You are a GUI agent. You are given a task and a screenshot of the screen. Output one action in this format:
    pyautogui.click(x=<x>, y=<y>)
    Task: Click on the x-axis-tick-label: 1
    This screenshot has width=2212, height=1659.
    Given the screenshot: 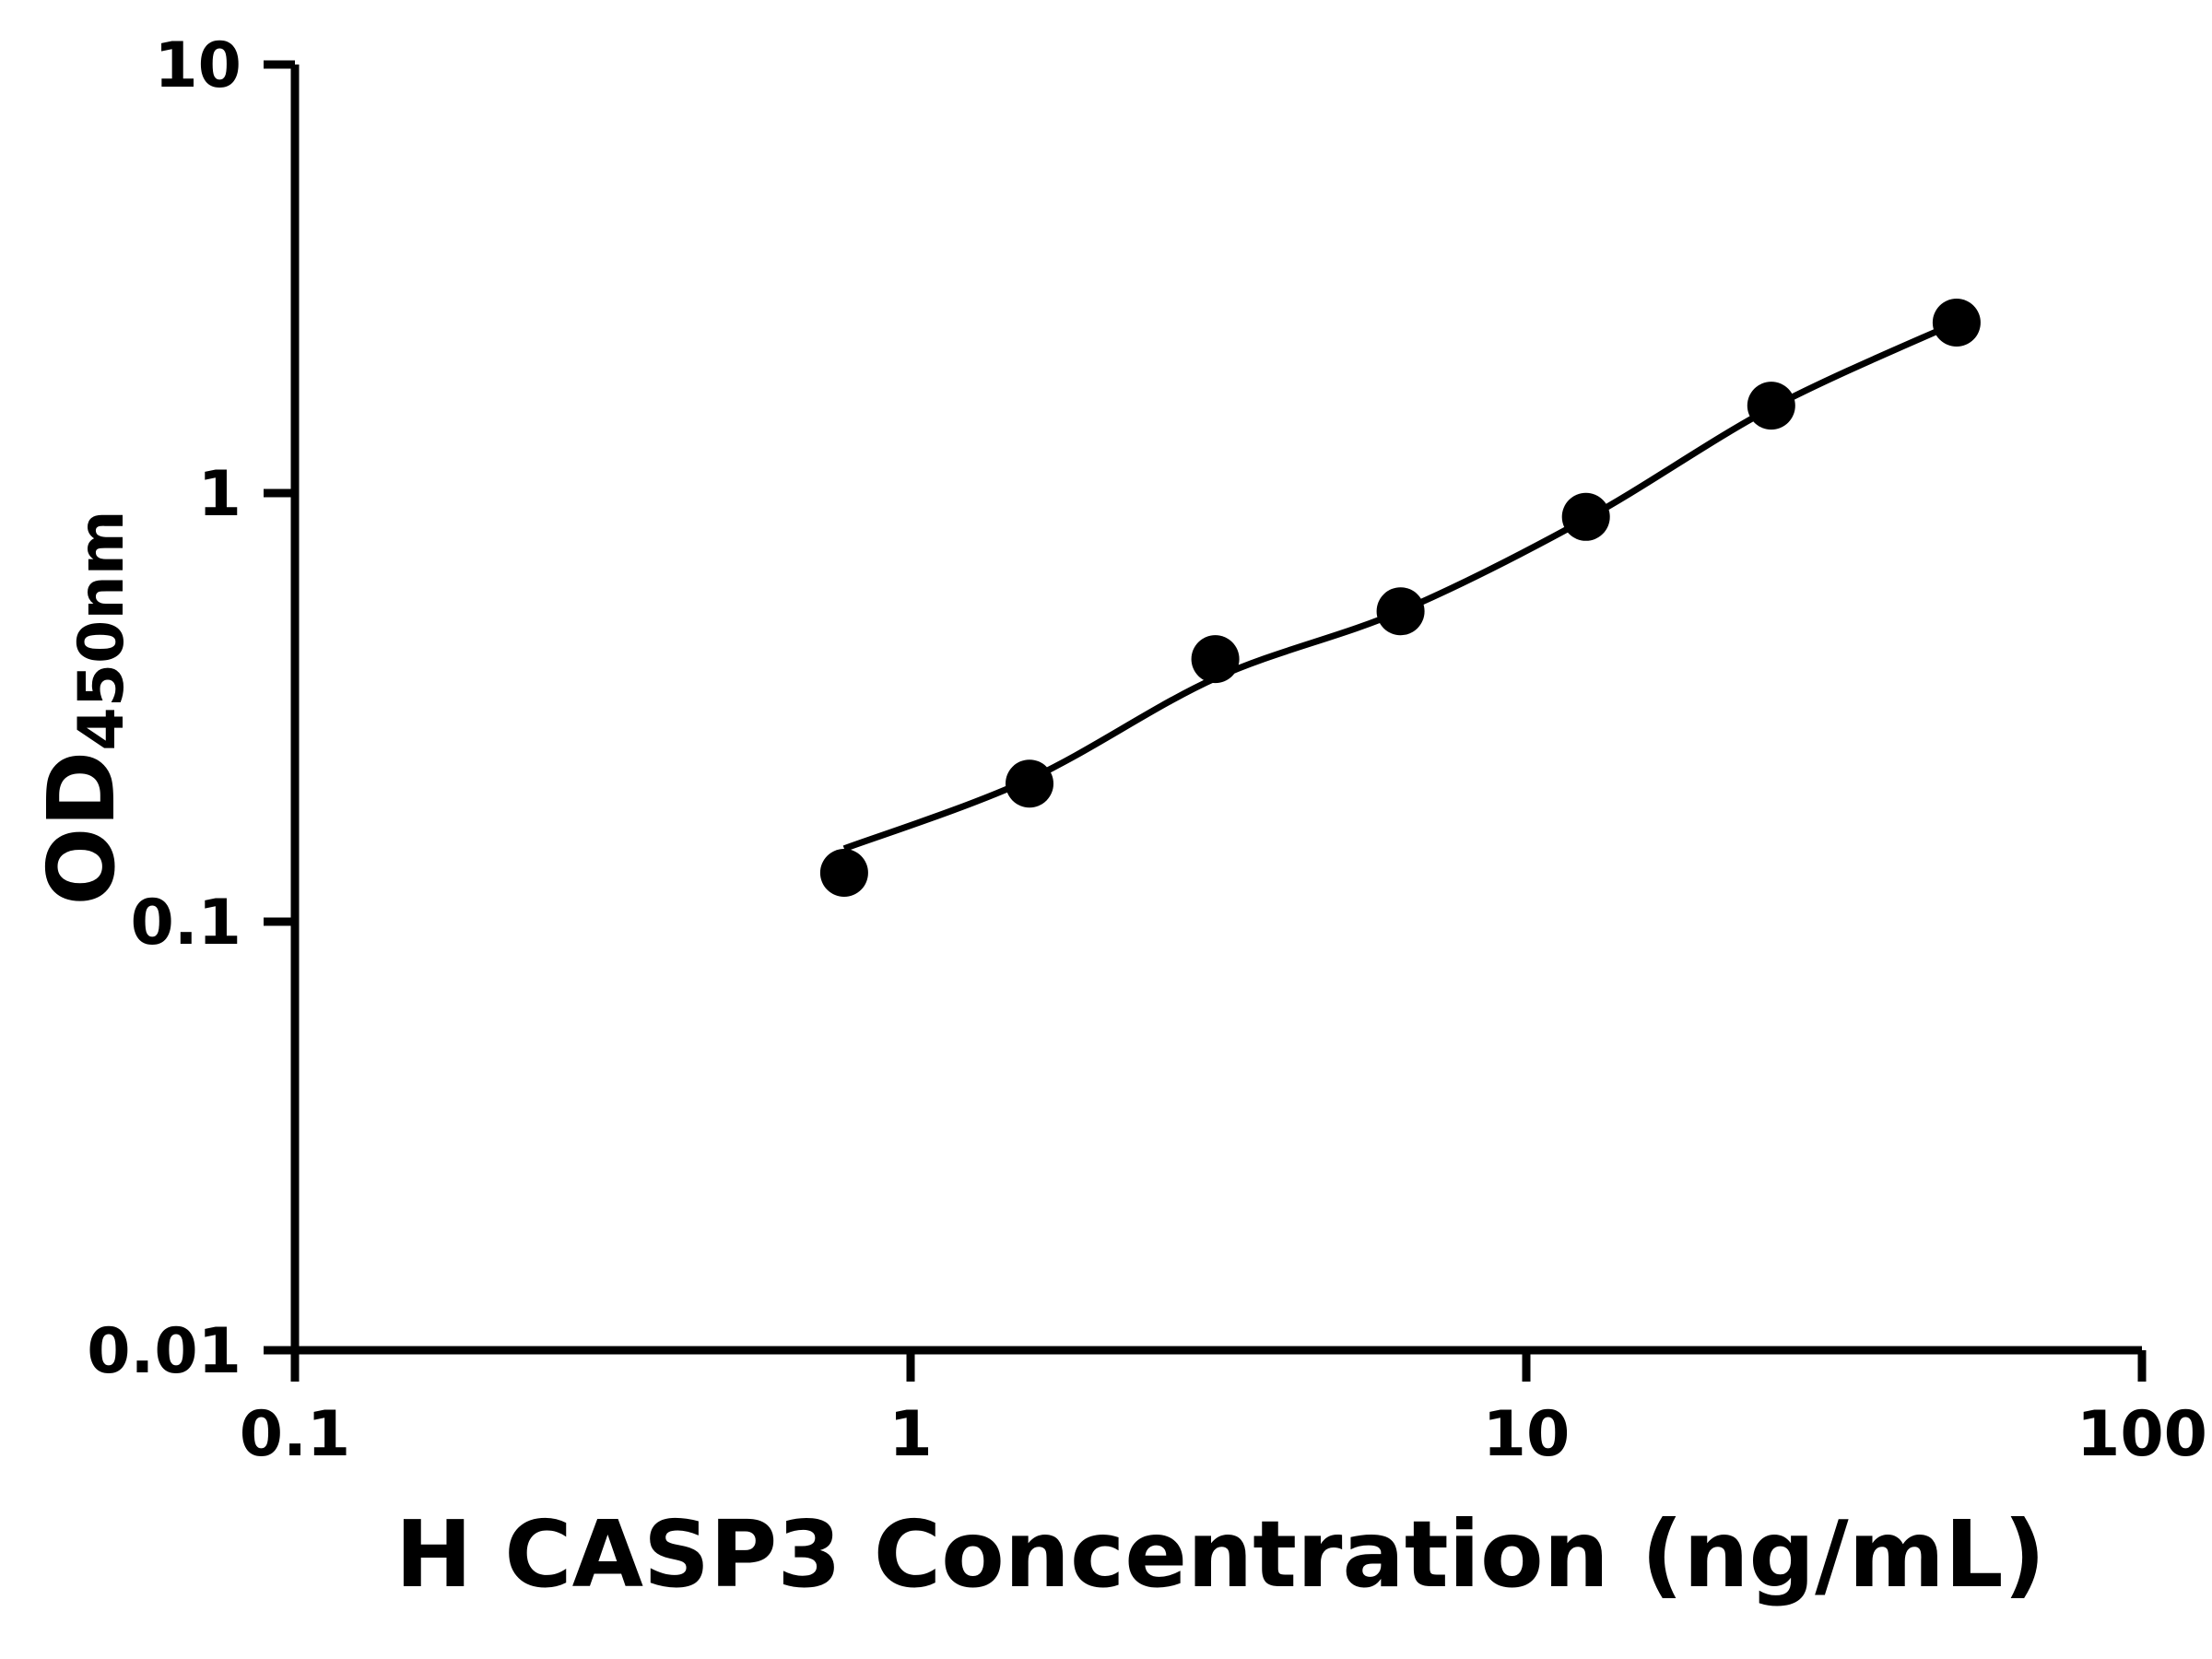 What is the action you would take?
    pyautogui.click(x=910, y=1434)
    